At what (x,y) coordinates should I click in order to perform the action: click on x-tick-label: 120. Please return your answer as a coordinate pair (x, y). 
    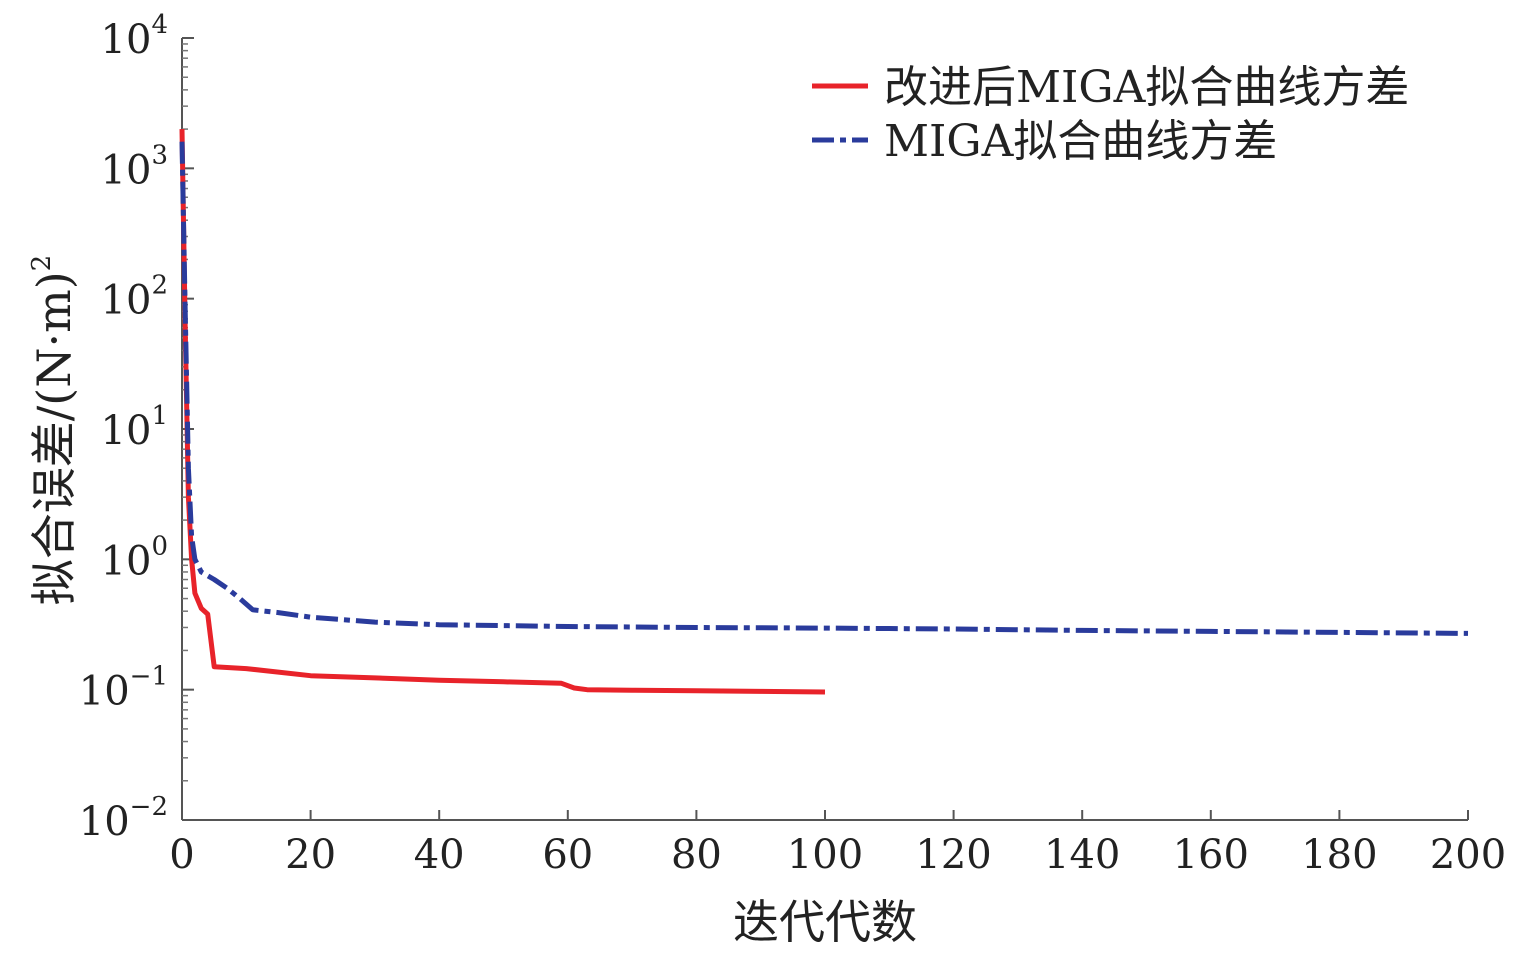
    Looking at the image, I should click on (953, 855).